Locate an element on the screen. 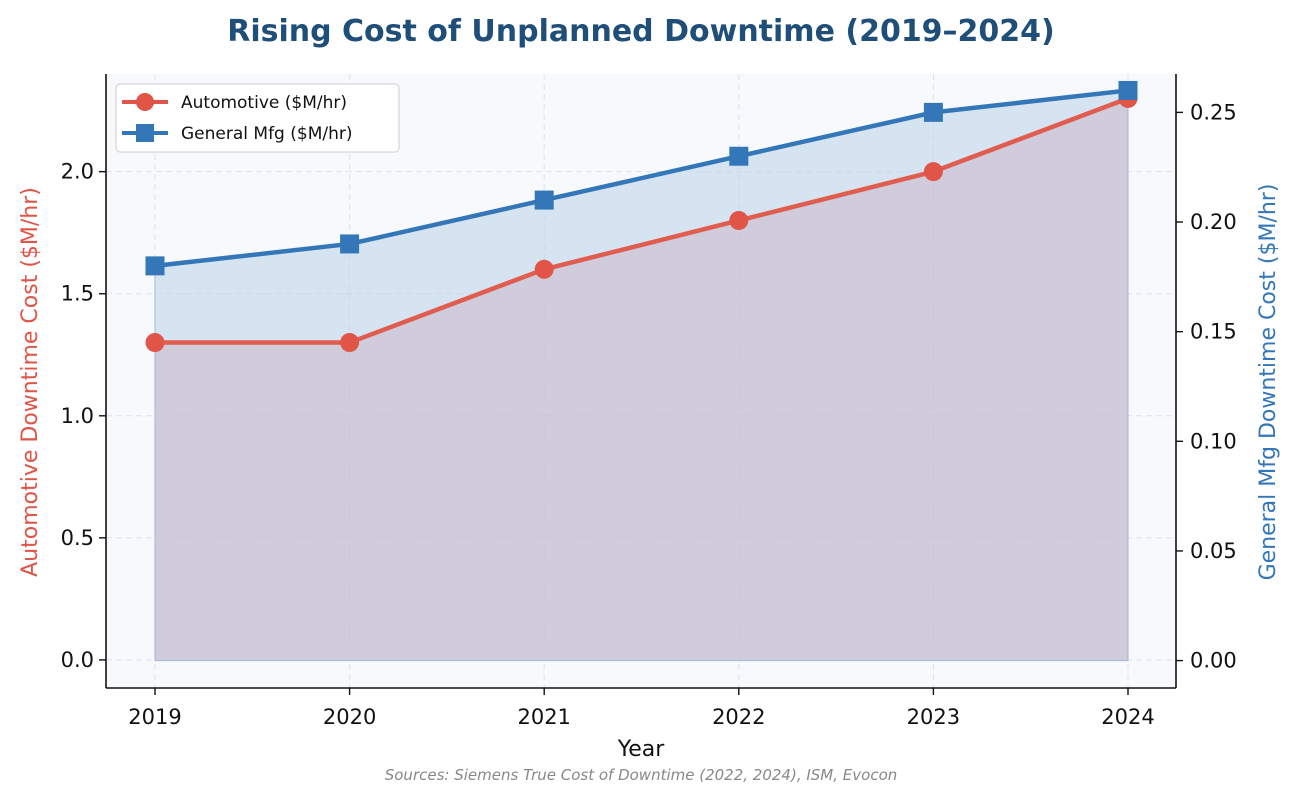  left-y-tick-label: 2.0 is located at coordinates (77, 172).